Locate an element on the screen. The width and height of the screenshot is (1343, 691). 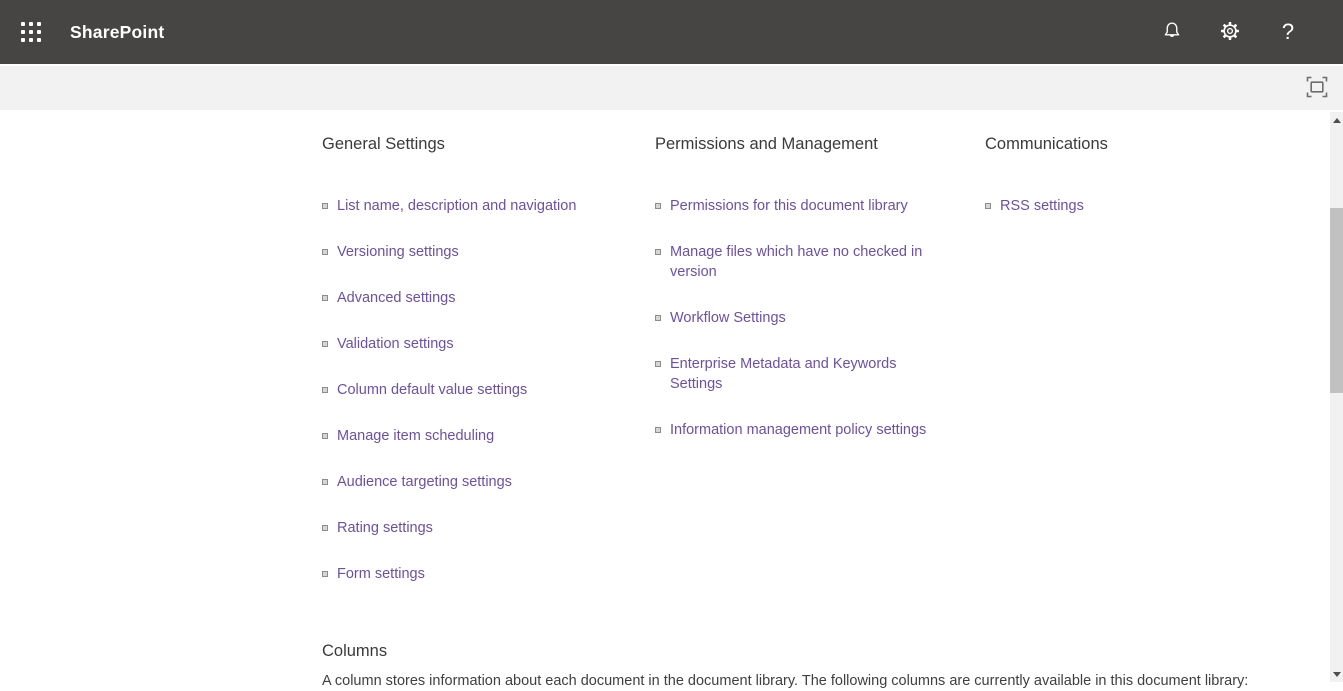
link-column-default-value-settings: Column default value settings is located at coordinates (432, 390).